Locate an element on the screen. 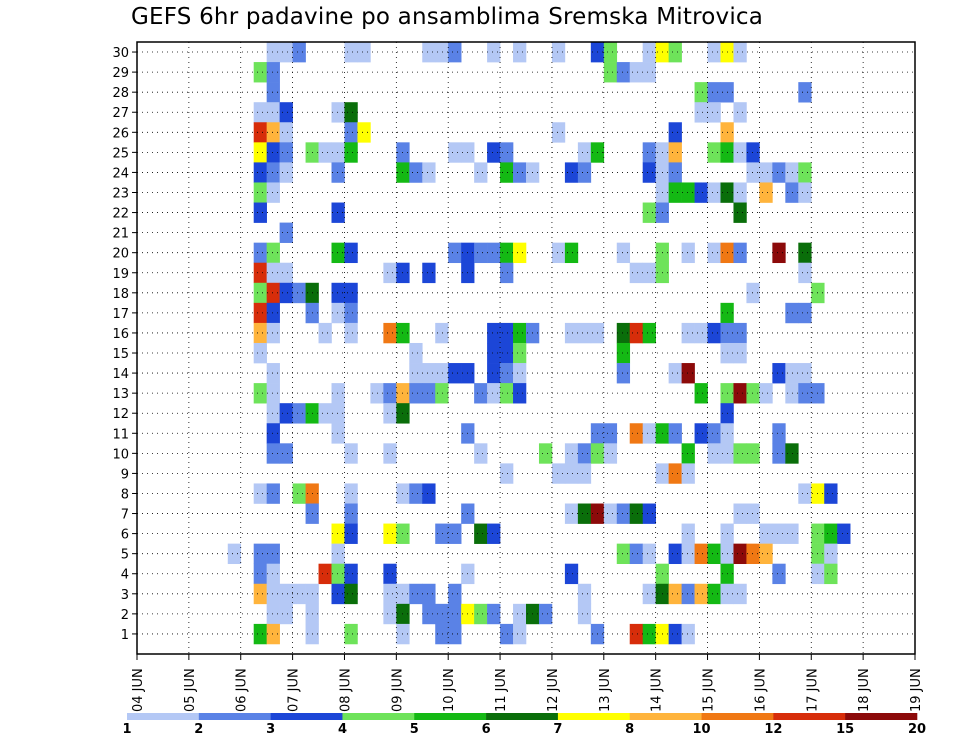 The width and height of the screenshot is (960, 742). y-tick-label: 18 is located at coordinates (120, 294).